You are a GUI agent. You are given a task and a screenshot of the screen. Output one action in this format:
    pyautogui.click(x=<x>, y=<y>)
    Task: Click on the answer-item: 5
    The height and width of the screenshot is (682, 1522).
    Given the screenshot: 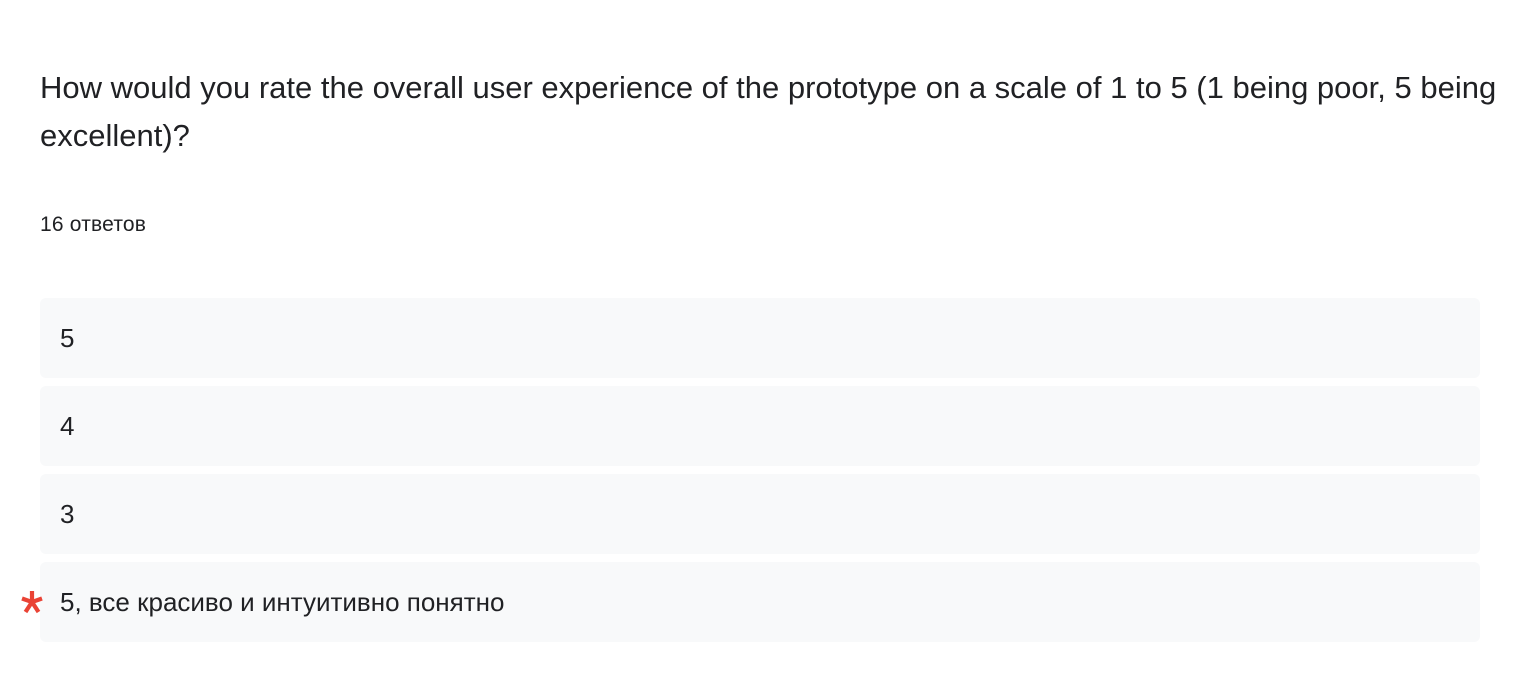 What is the action you would take?
    pyautogui.click(x=760, y=338)
    